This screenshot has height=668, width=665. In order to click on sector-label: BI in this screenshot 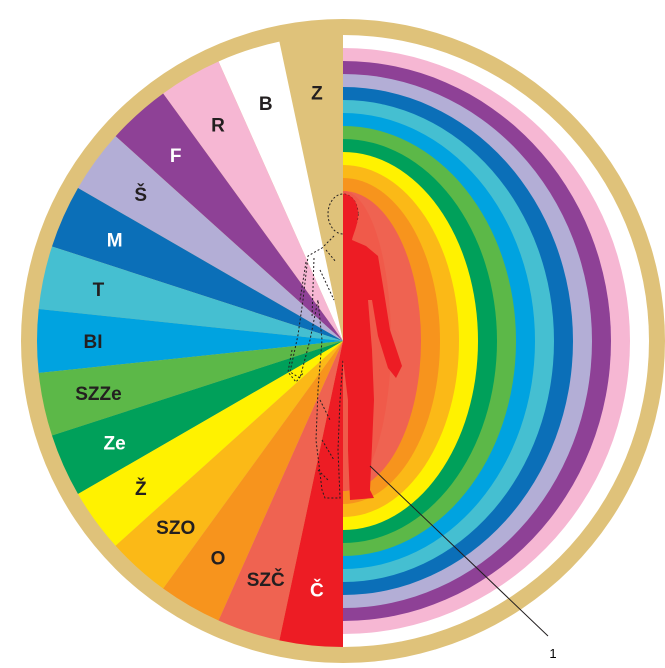, I will do `click(93, 342)`.